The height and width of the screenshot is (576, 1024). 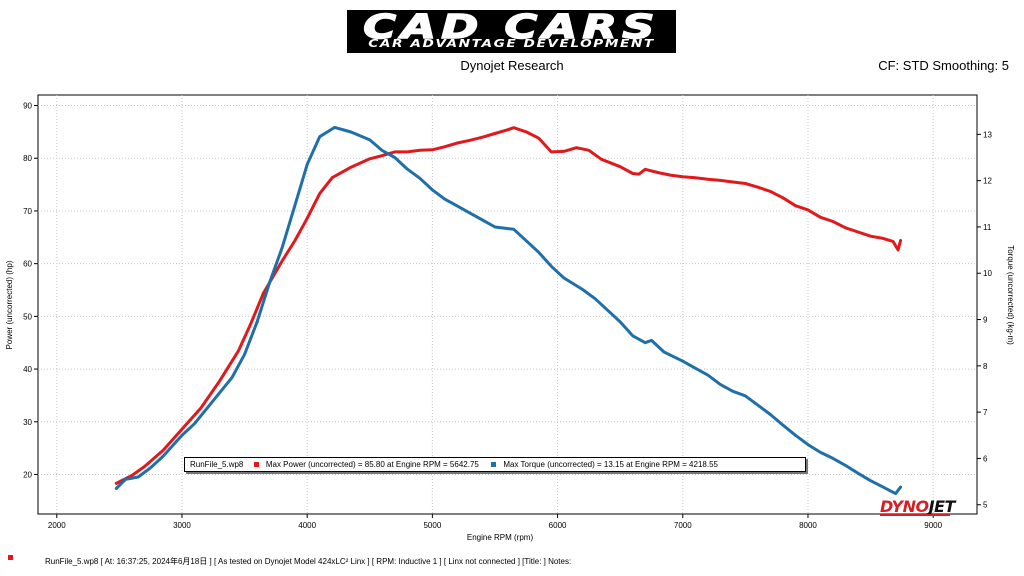 I want to click on left-tick-label: 20, so click(x=27, y=474).